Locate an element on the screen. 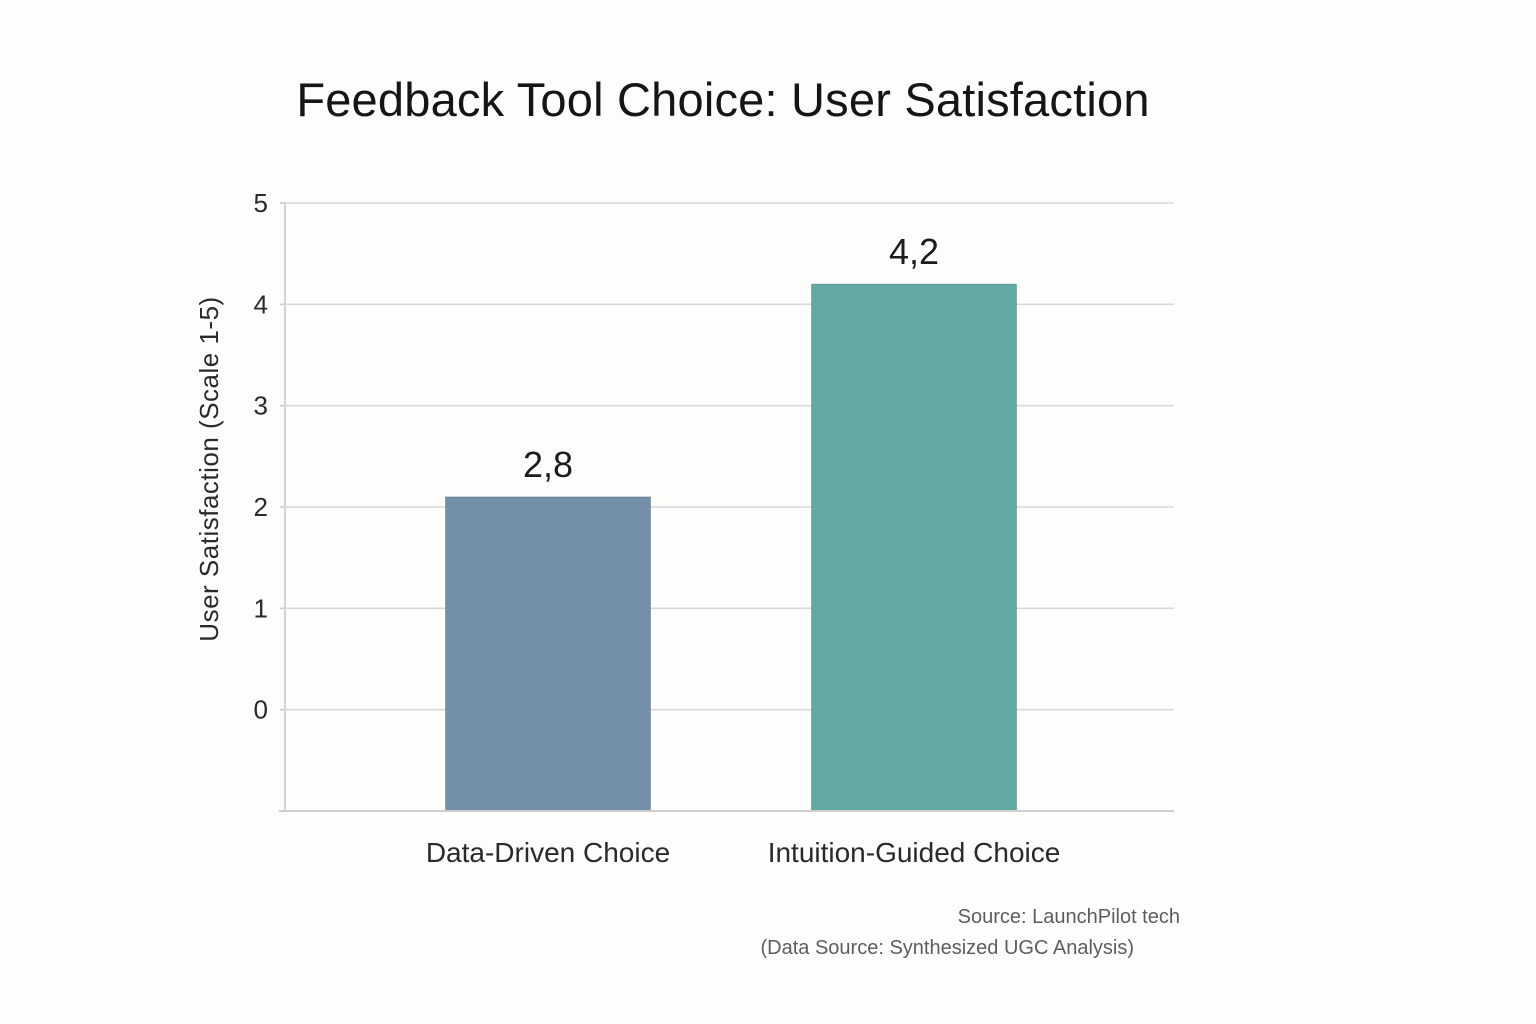  y-tick-label: 0 is located at coordinates (261, 710).